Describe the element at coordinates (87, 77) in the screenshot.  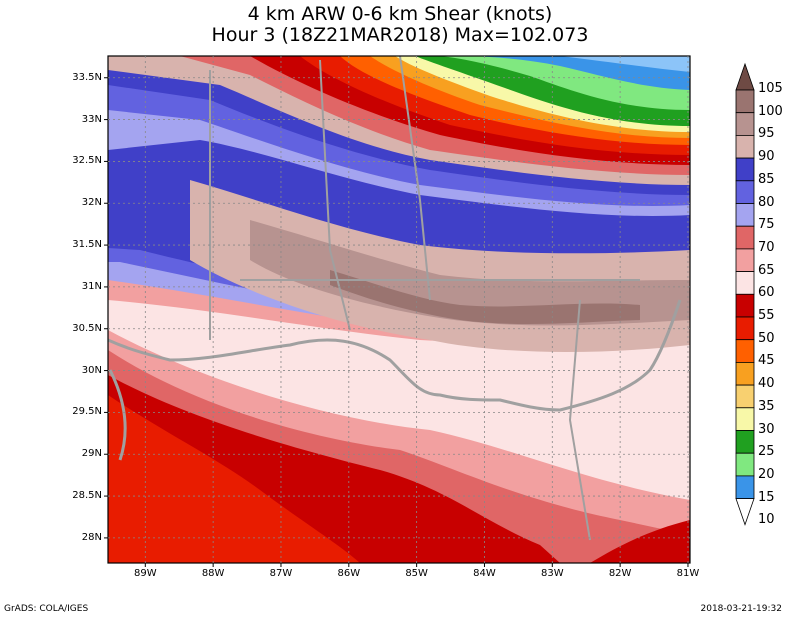
I see `lat-label: 33.5N` at that location.